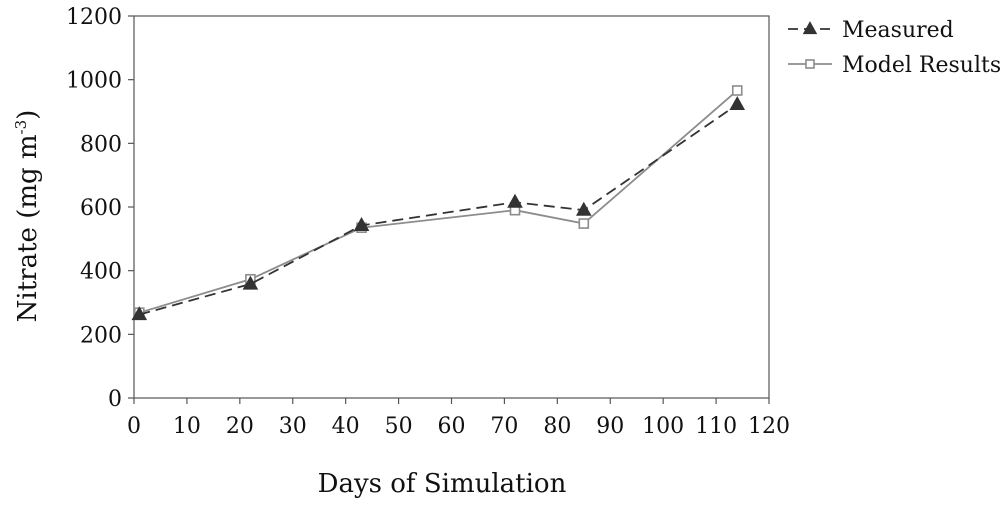 The width and height of the screenshot is (1000, 516). I want to click on x-tick-label: 40, so click(346, 426).